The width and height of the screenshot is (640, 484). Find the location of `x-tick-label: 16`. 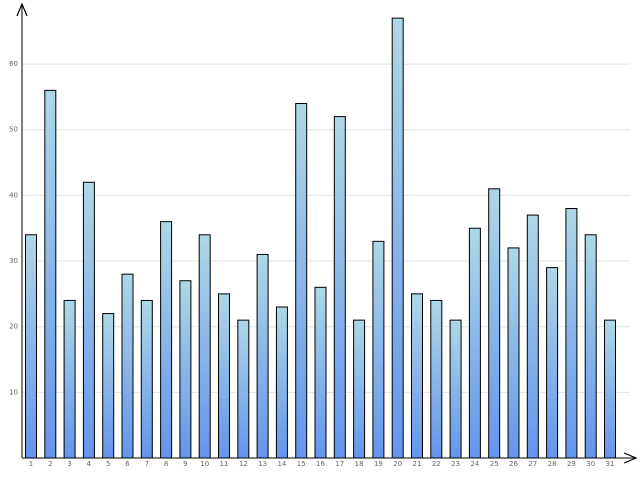

x-tick-label: 16 is located at coordinates (320, 464).